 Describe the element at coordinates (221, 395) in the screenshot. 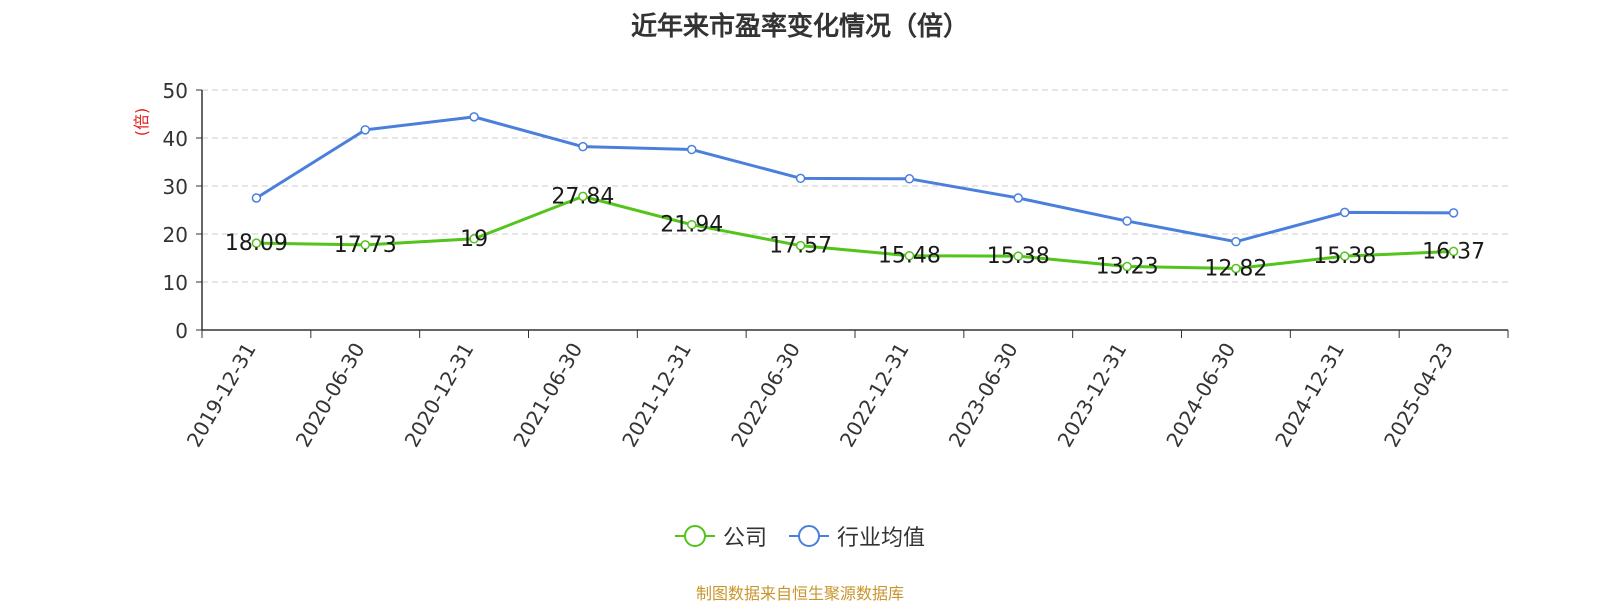

I see `x-tick-label: 2019-12-31` at that location.